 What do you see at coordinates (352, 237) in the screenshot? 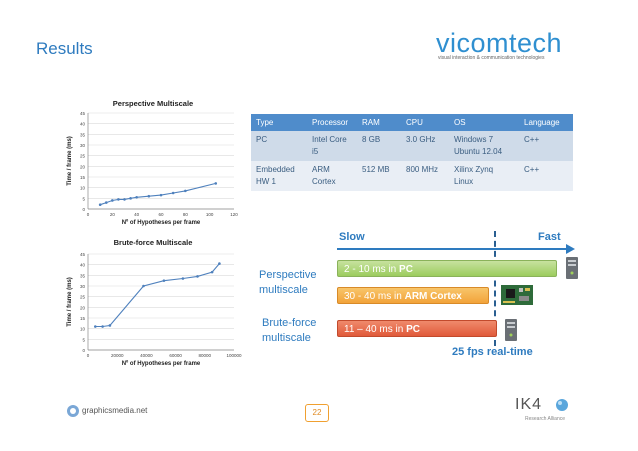
I see `slow-label: Slow` at bounding box center [352, 237].